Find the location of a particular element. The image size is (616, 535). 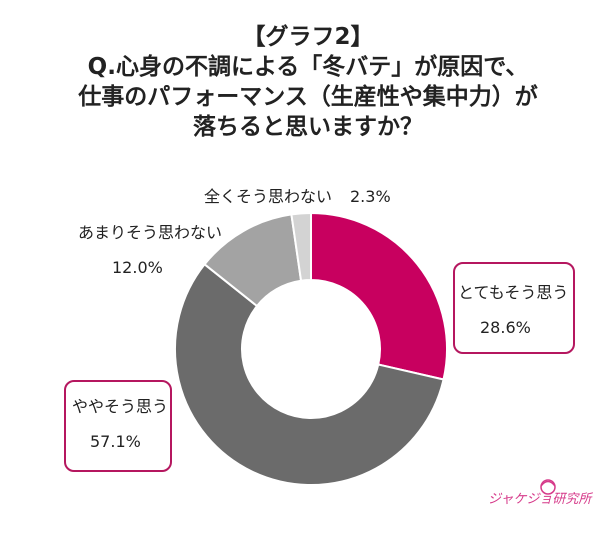

label-yaya-value: 57.1% is located at coordinates (115, 441).